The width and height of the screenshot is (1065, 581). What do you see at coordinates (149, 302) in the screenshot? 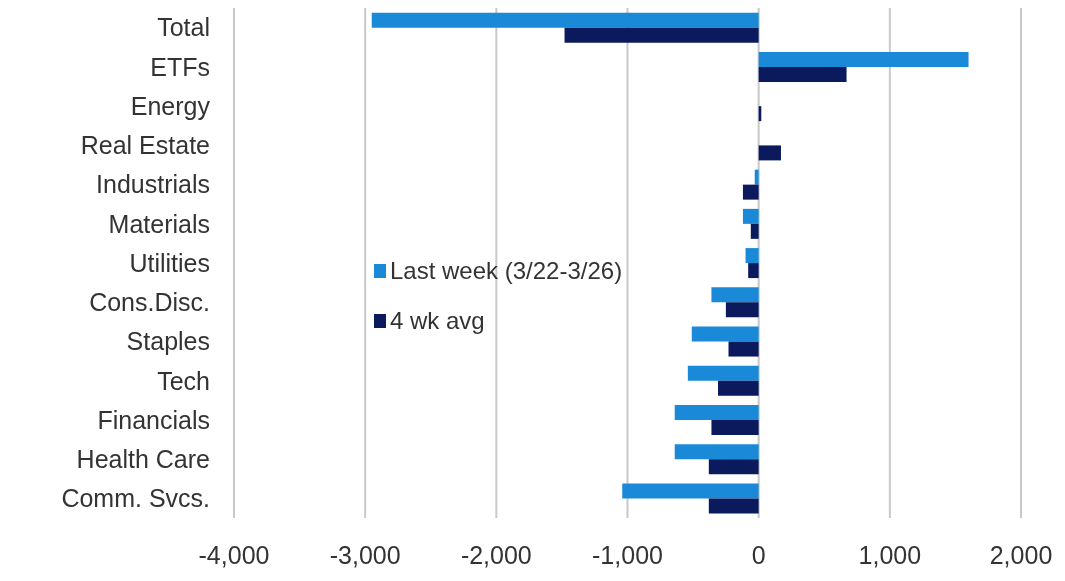
I see `y-tick-label: Cons.Disc.` at bounding box center [149, 302].